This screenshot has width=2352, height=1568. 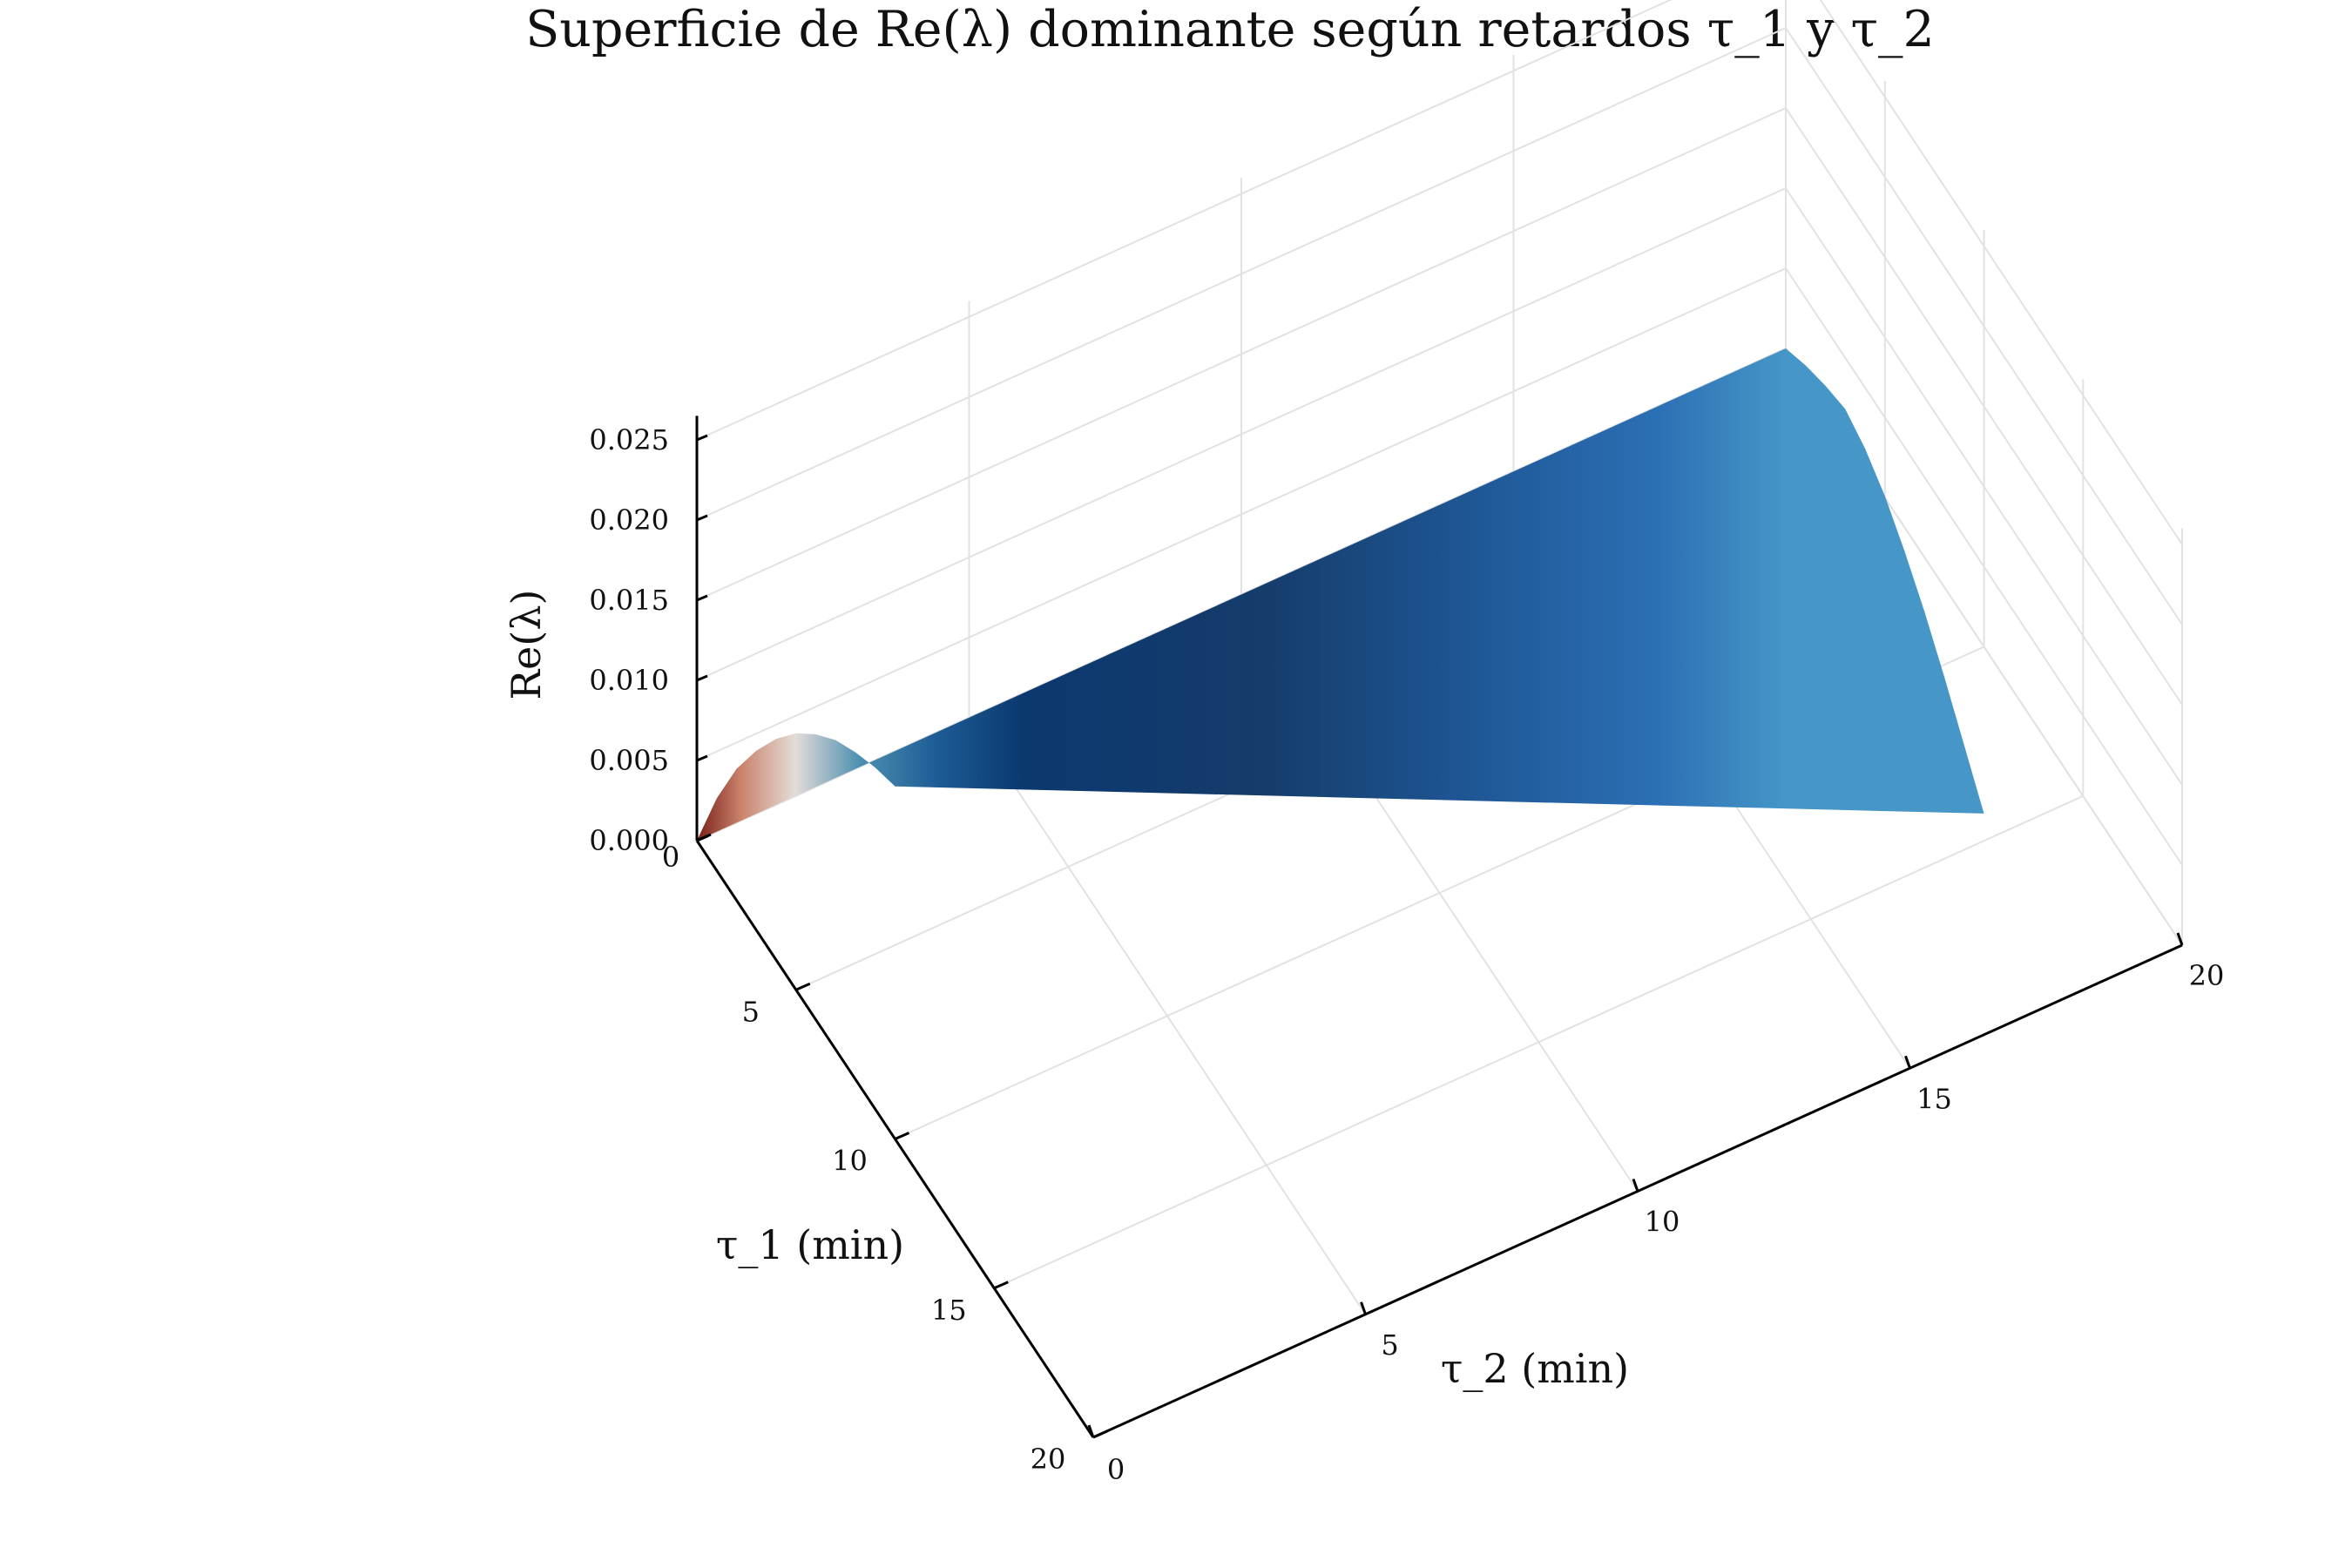 What do you see at coordinates (1389, 1345) in the screenshot?
I see `x-tick-label: 5` at bounding box center [1389, 1345].